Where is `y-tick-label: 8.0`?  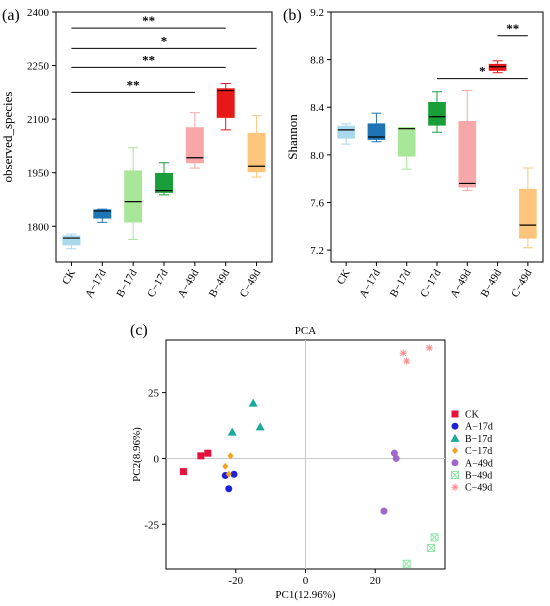 y-tick-label: 8.0 is located at coordinates (317, 156).